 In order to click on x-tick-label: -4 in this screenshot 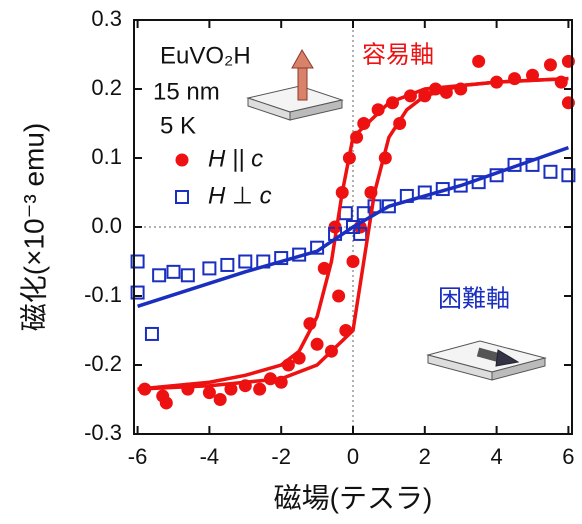, I will do `click(210, 456)`.